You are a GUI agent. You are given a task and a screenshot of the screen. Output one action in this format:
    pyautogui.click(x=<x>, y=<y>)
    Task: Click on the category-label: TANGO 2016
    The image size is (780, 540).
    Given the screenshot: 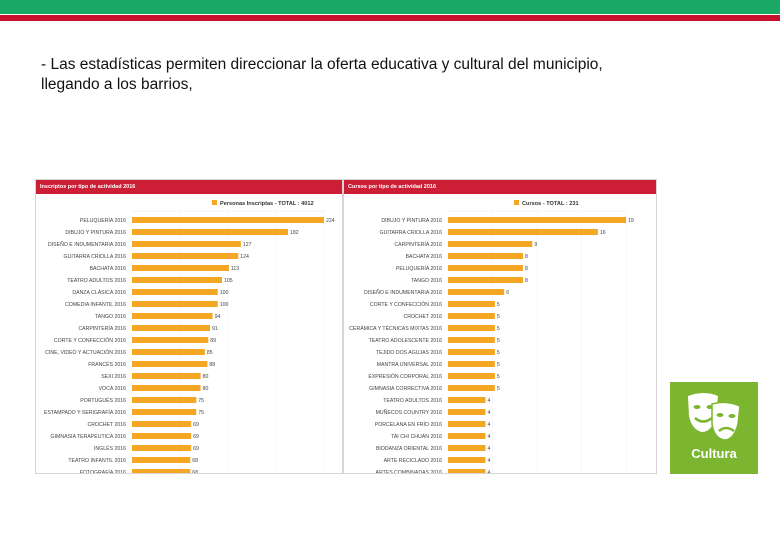 What is the action you would take?
    pyautogui.click(x=426, y=281)
    